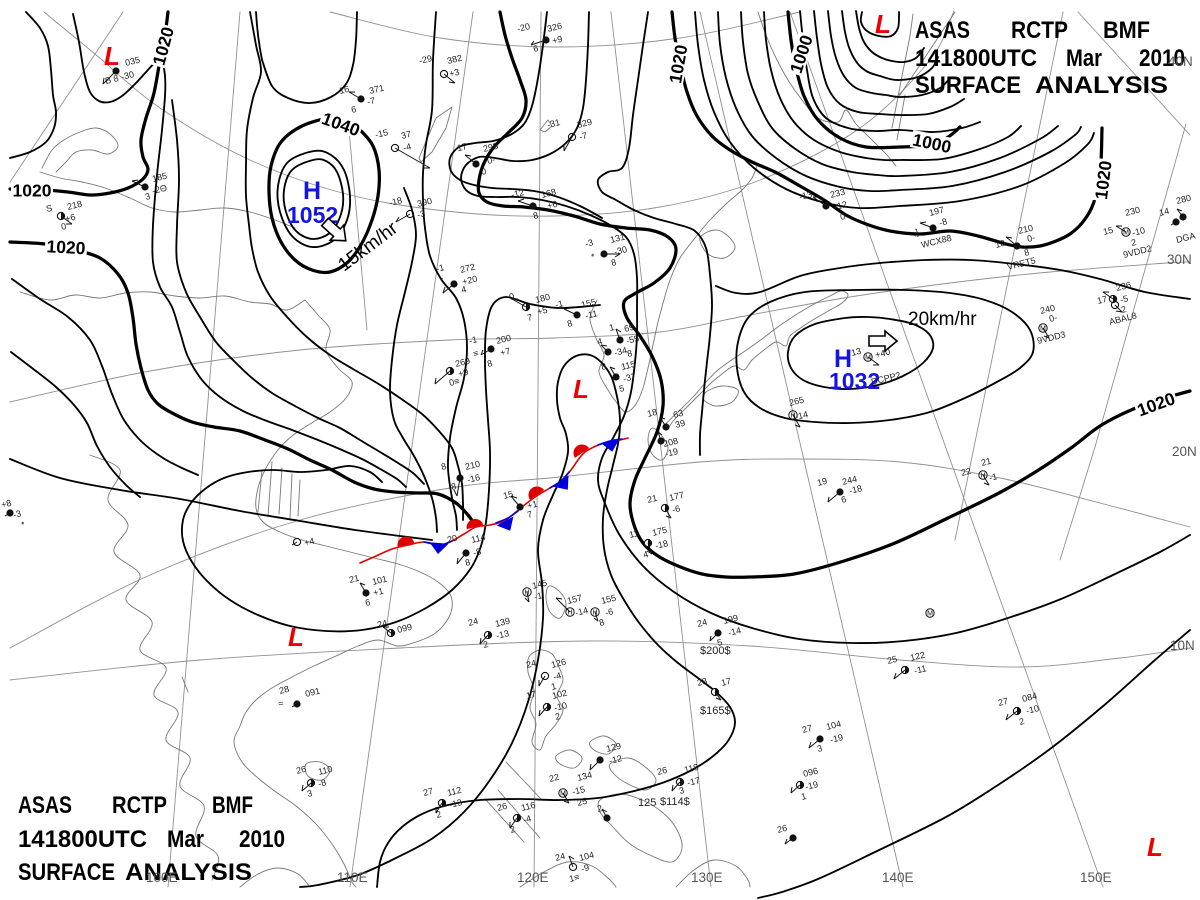 This screenshot has width=1200, height=900. I want to click on svg-text: 157, so click(574, 599).